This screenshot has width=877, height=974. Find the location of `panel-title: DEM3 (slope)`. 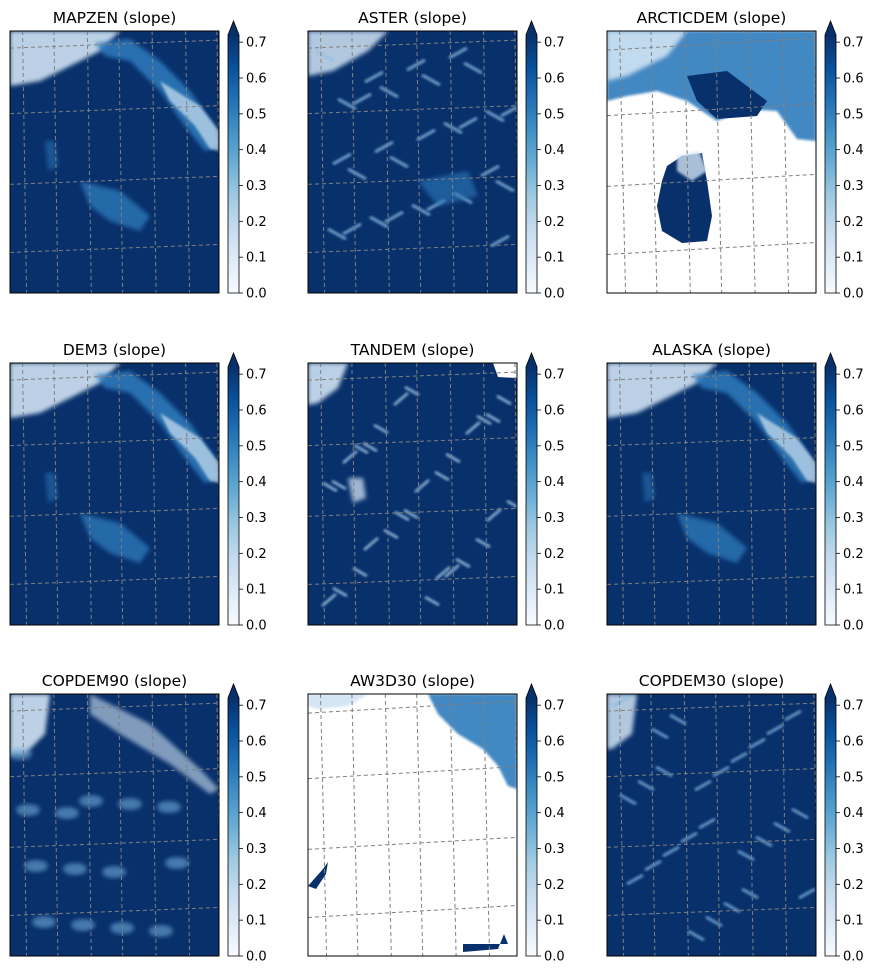

panel-title: DEM3 (slope) is located at coordinates (114, 350).